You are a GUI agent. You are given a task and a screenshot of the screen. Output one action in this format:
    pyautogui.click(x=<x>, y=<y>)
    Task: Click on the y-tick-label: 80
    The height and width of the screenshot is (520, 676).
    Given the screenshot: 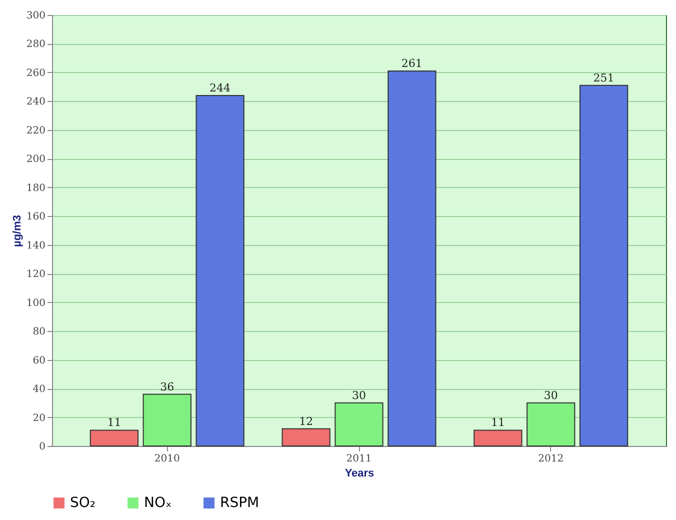 What is the action you would take?
    pyautogui.click(x=39, y=332)
    